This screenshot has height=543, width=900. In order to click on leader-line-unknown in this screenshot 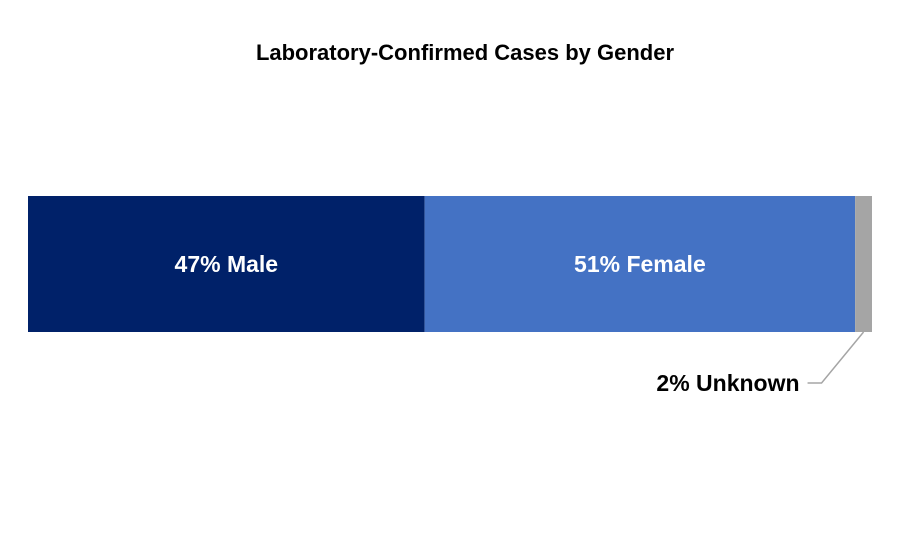, I will do `click(836, 357)`.